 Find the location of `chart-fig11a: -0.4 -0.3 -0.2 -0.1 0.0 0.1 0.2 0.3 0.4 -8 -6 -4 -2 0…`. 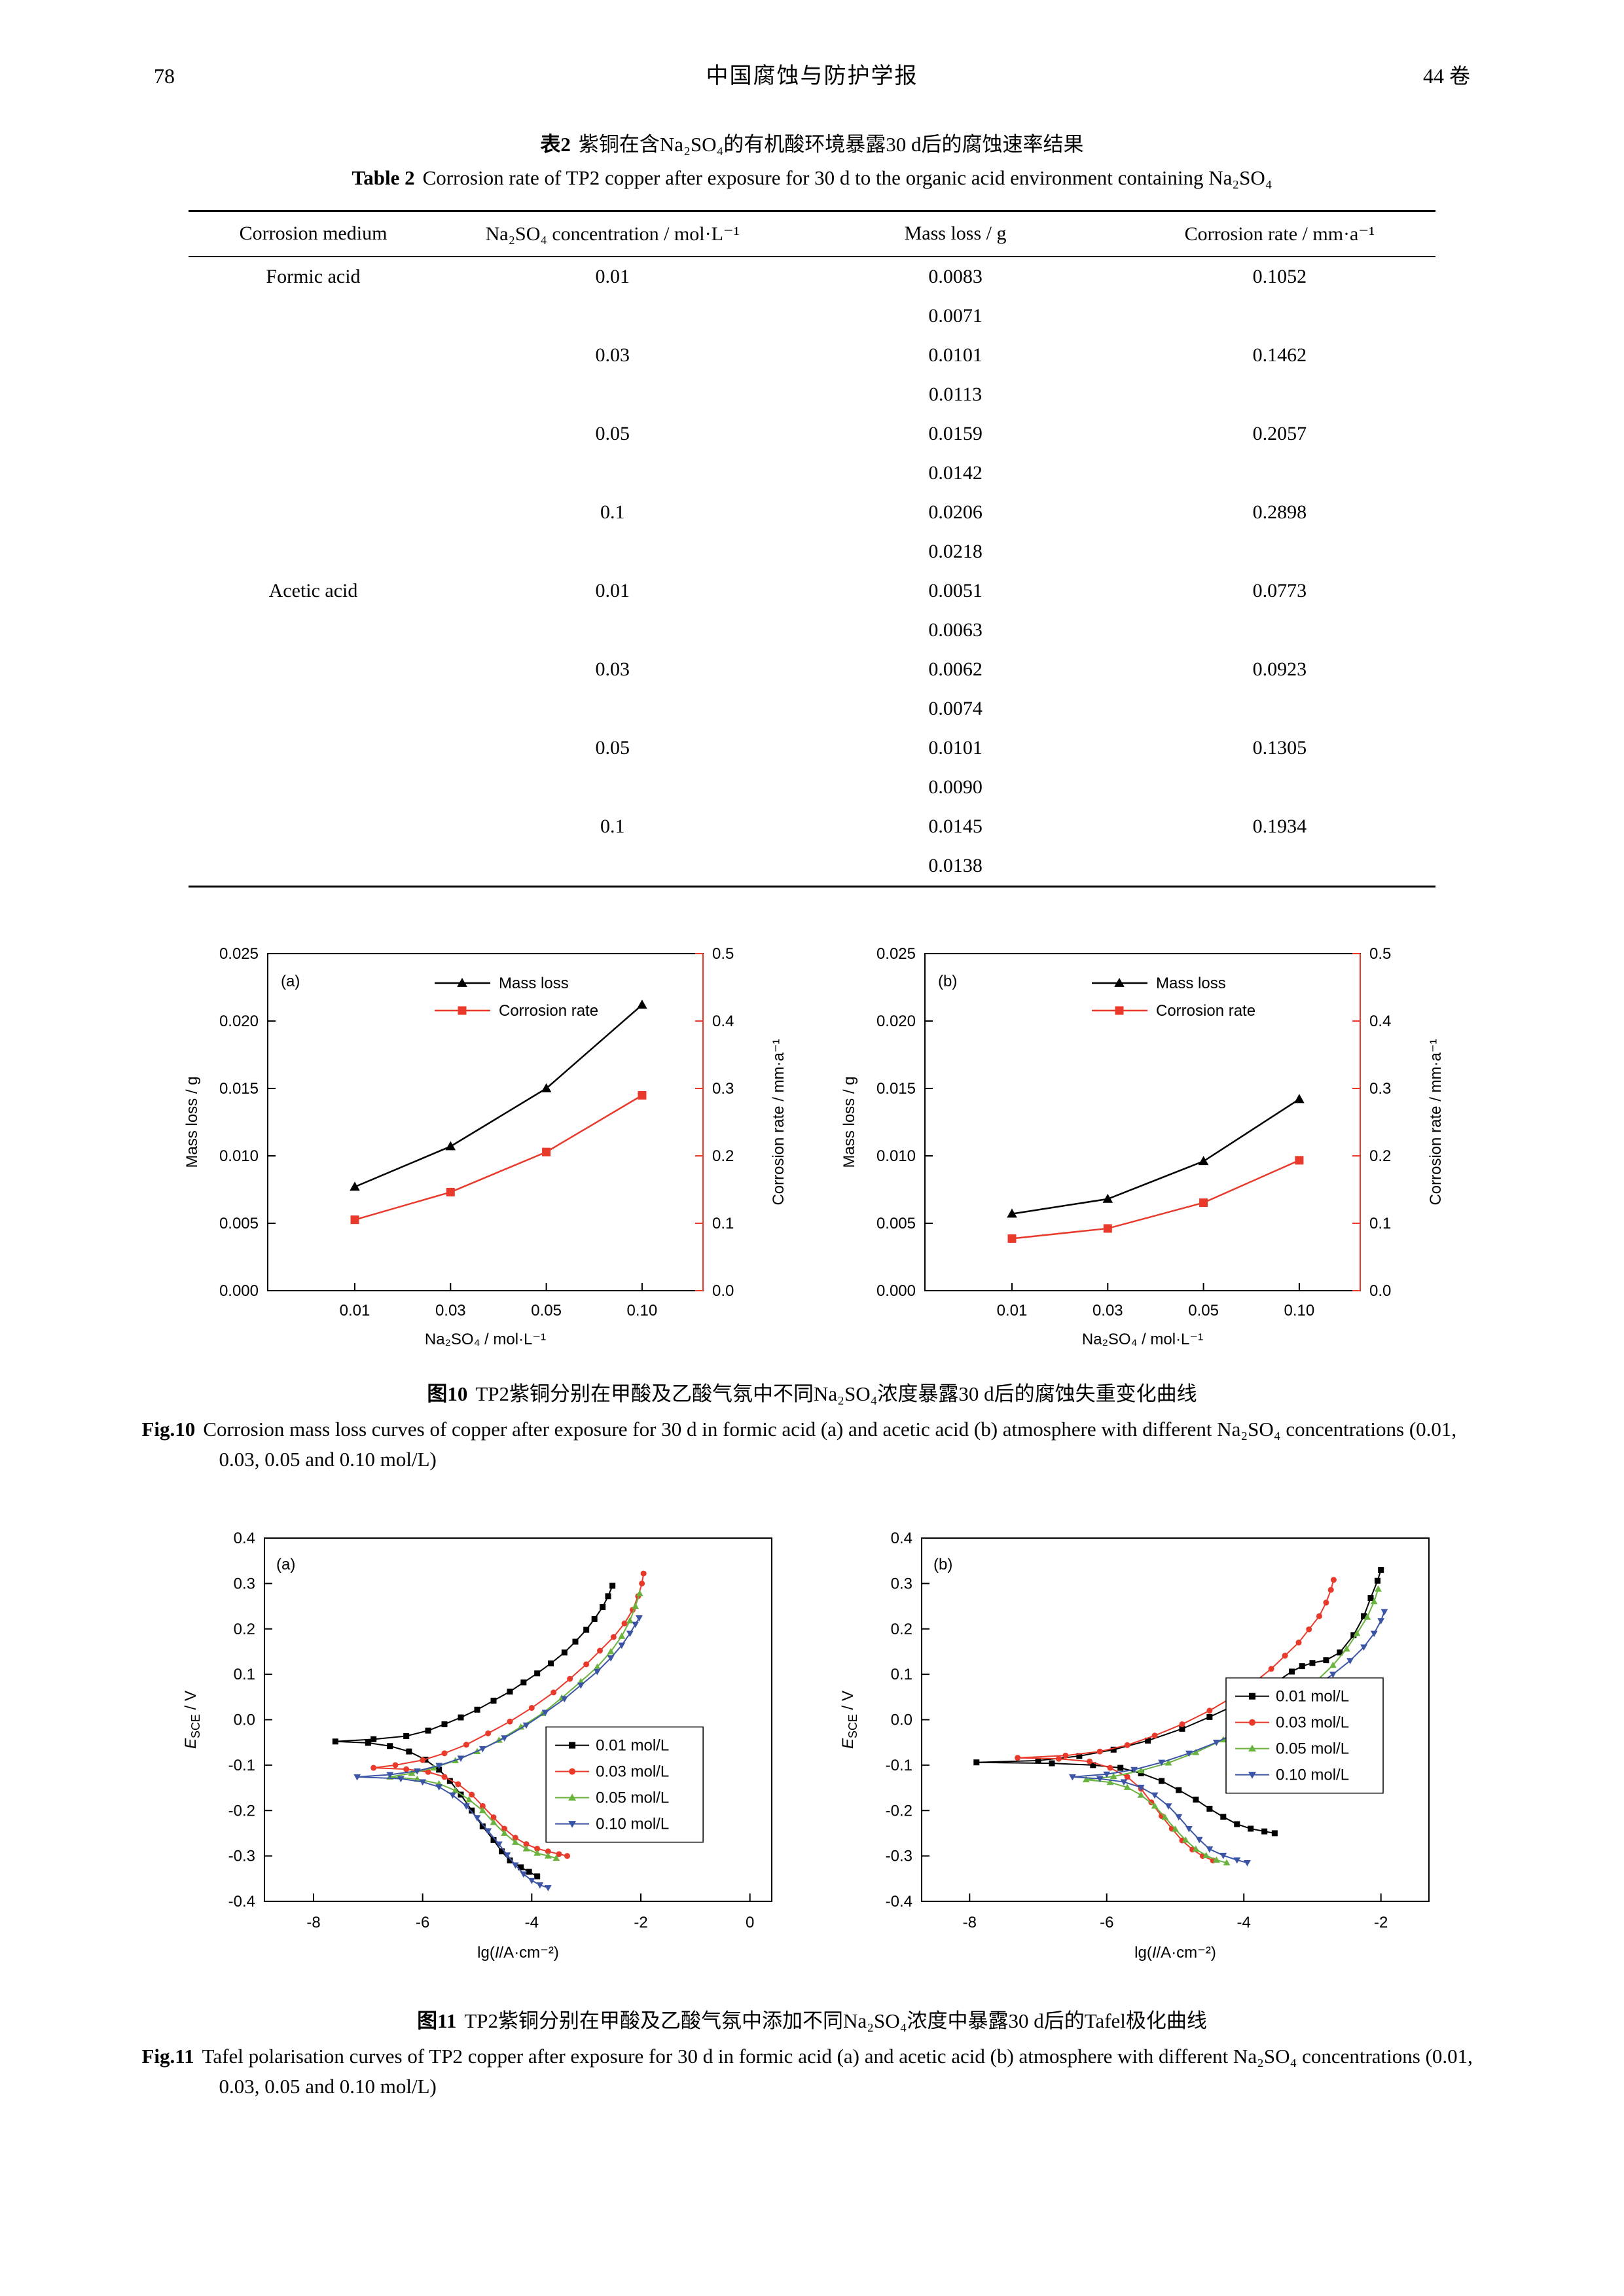

chart-fig11a: -0.4 -0.3 -0.2 -0.1 0.0 0.1 0.2 0.3 0.4 -8 -6 -4 -2 0… is located at coordinates (477, 1746).